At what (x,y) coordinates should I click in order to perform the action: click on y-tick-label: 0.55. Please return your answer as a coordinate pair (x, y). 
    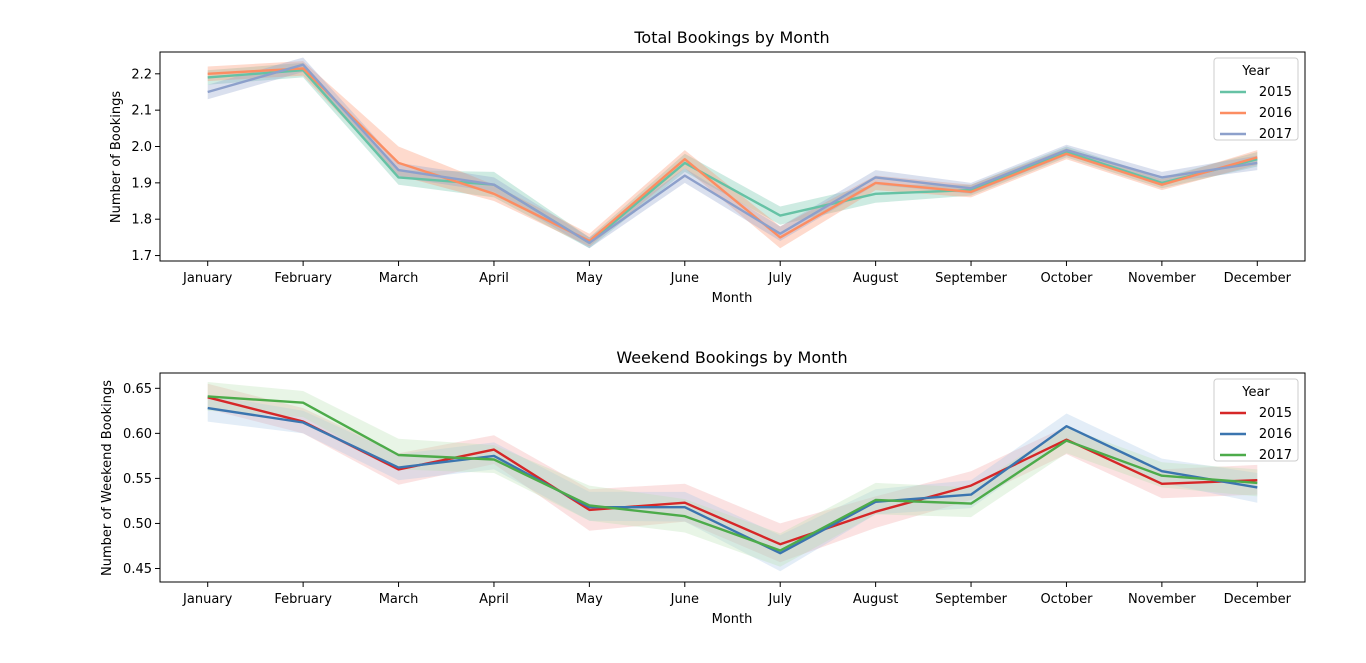
    Looking at the image, I should click on (137, 479).